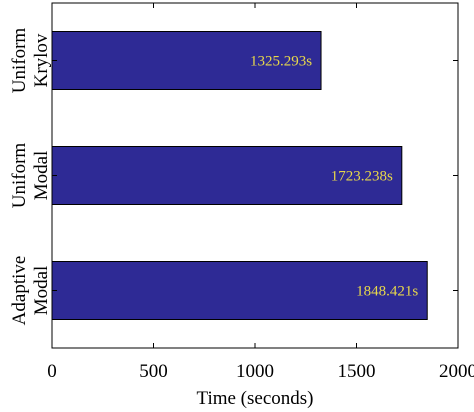 This screenshot has height=412, width=474. What do you see at coordinates (52, 371) in the screenshot?
I see `x-tick-label: 0` at bounding box center [52, 371].